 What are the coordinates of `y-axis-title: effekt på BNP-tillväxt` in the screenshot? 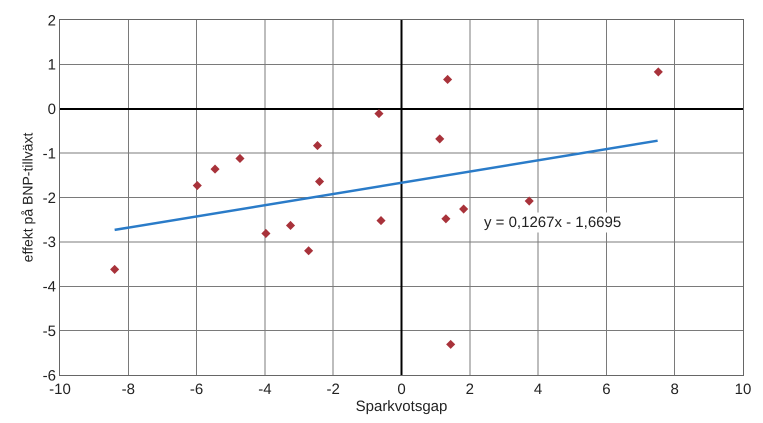 It's located at (27, 197).